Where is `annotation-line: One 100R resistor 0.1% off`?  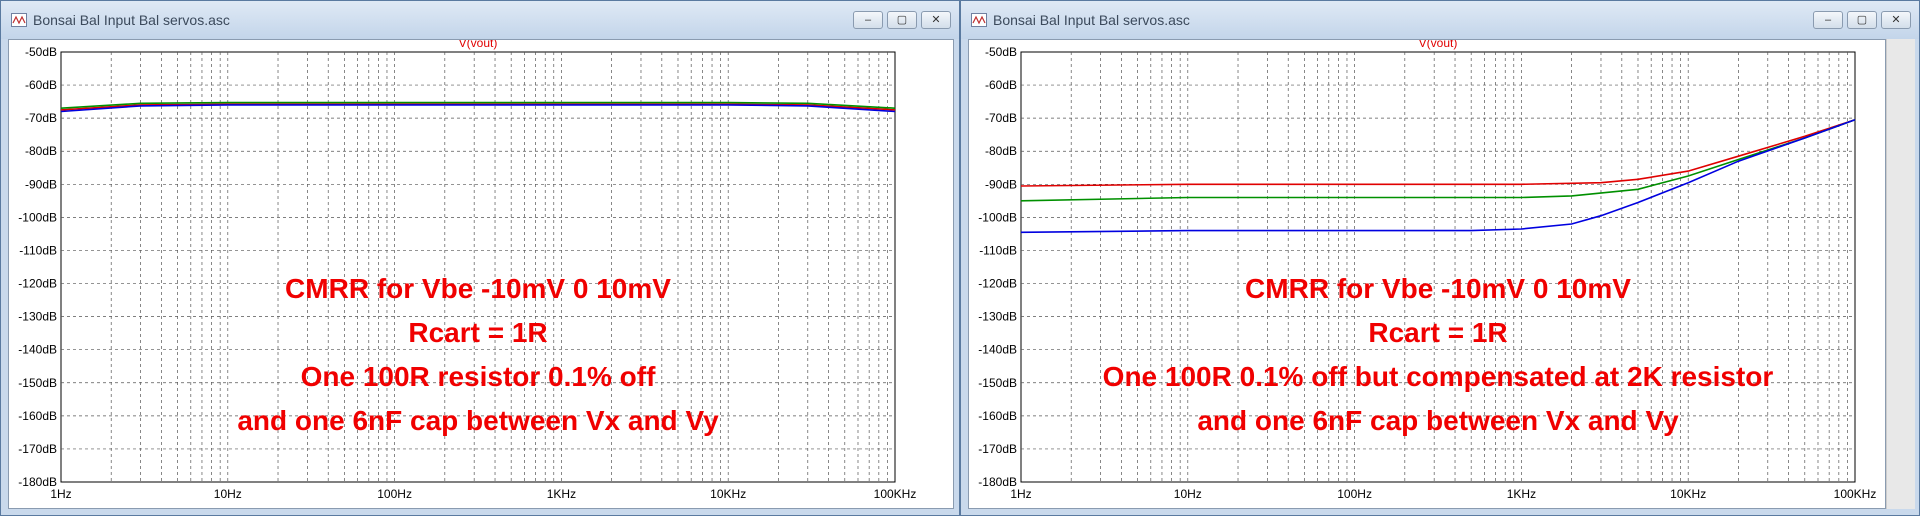
annotation-line: One 100R resistor 0.1% off is located at coordinates (478, 376).